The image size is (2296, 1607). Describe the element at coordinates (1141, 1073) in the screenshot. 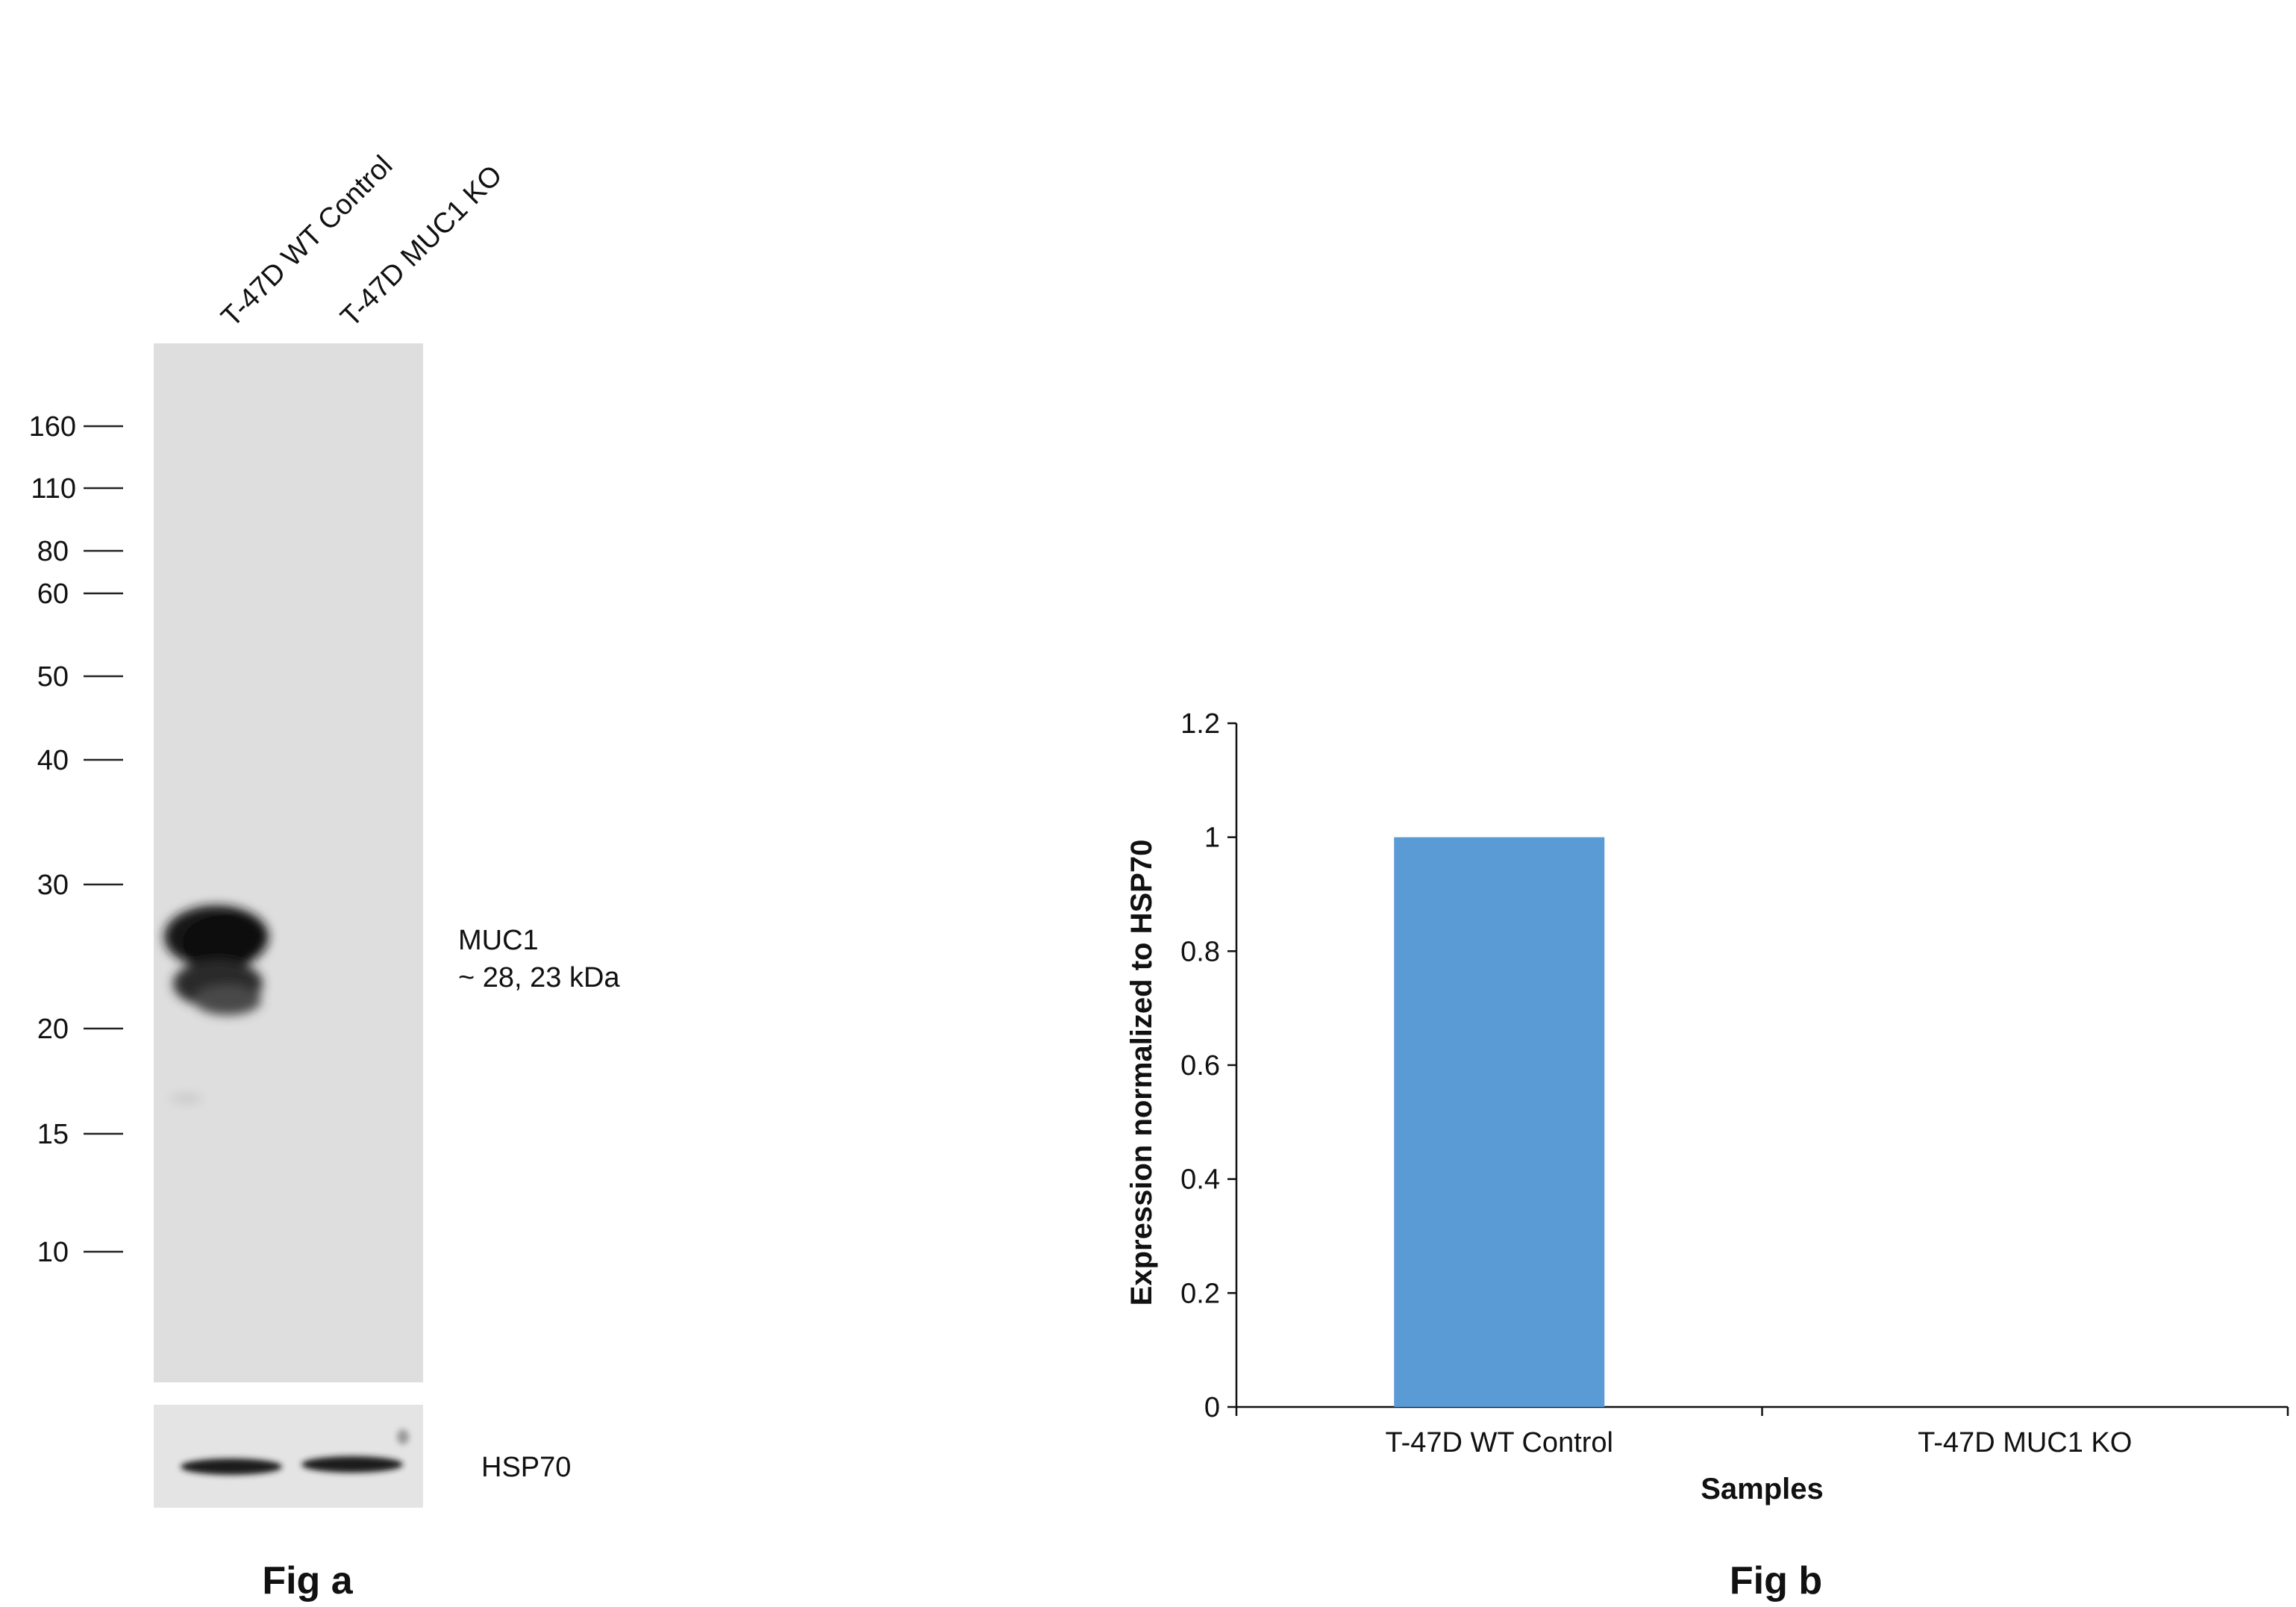

I see `y-axis-title: Expression normalized to HSP70` at that location.